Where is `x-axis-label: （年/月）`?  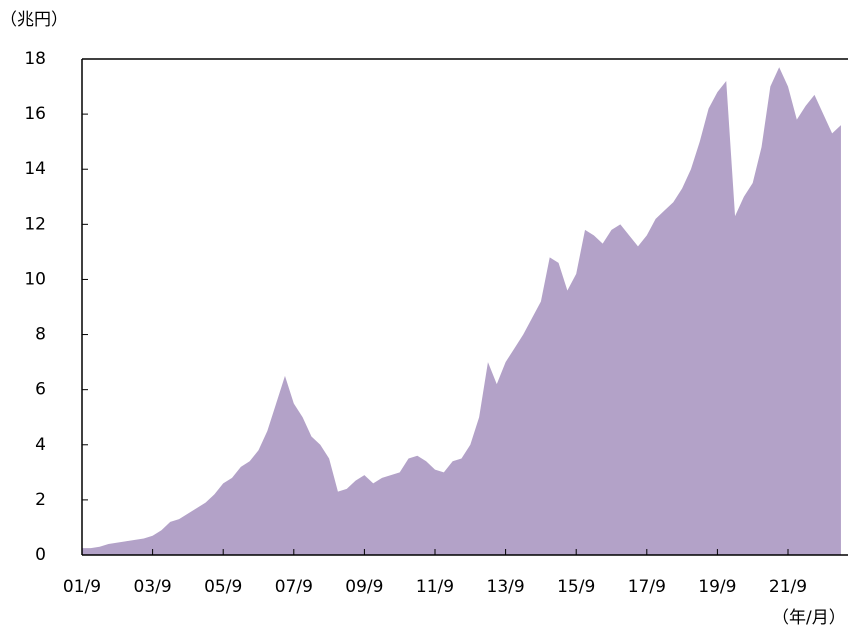 x-axis-label: （年/月） is located at coordinates (809, 618).